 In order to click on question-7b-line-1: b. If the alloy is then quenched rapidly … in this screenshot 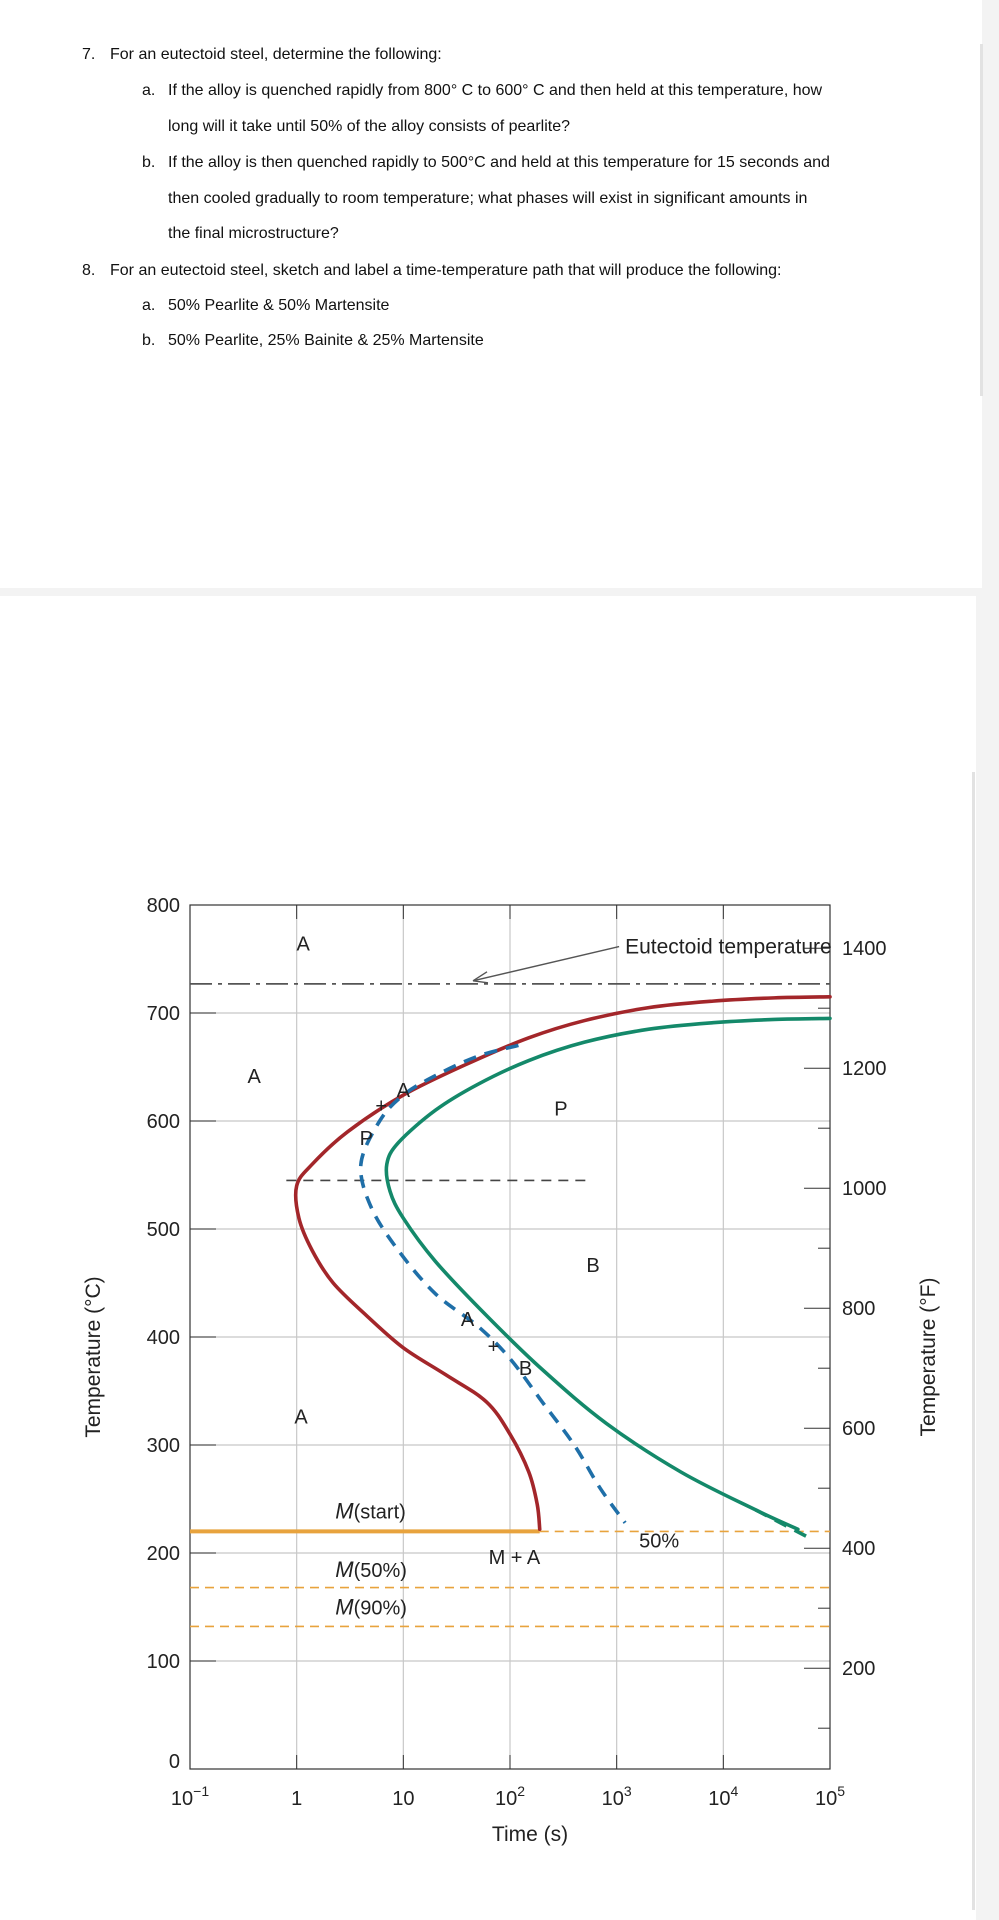, I will do `click(486, 163)`.